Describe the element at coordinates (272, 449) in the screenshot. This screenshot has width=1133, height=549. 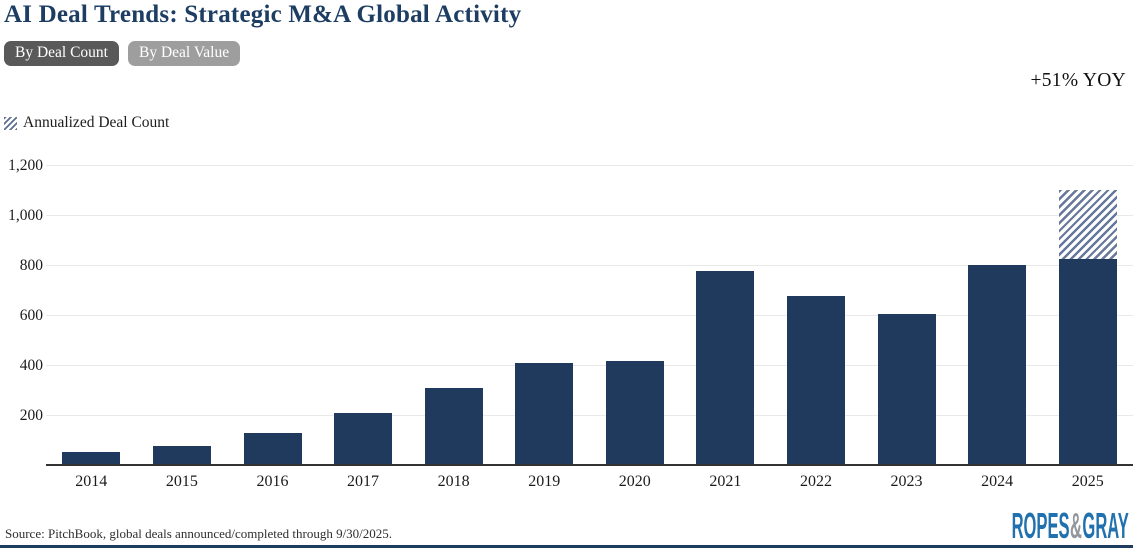
I see `bar-2016` at that location.